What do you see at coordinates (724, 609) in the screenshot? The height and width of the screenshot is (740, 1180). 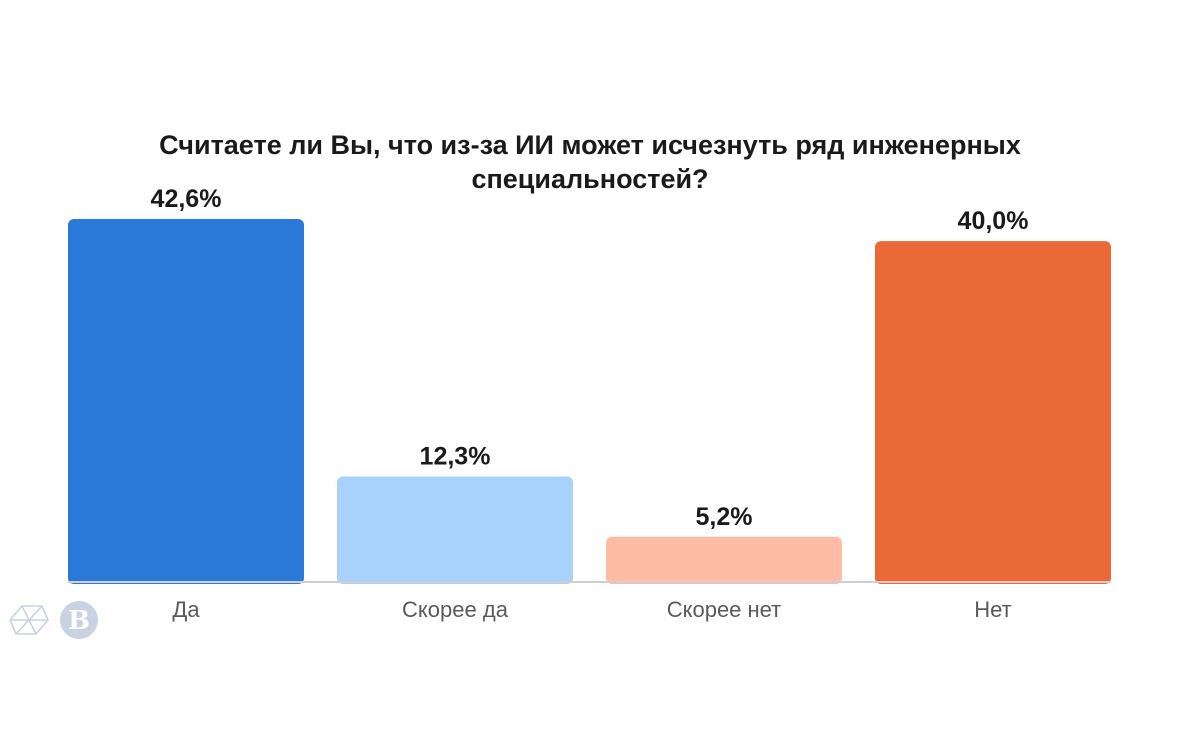 I see `category-label-скорее-нет: Скорее нет` at bounding box center [724, 609].